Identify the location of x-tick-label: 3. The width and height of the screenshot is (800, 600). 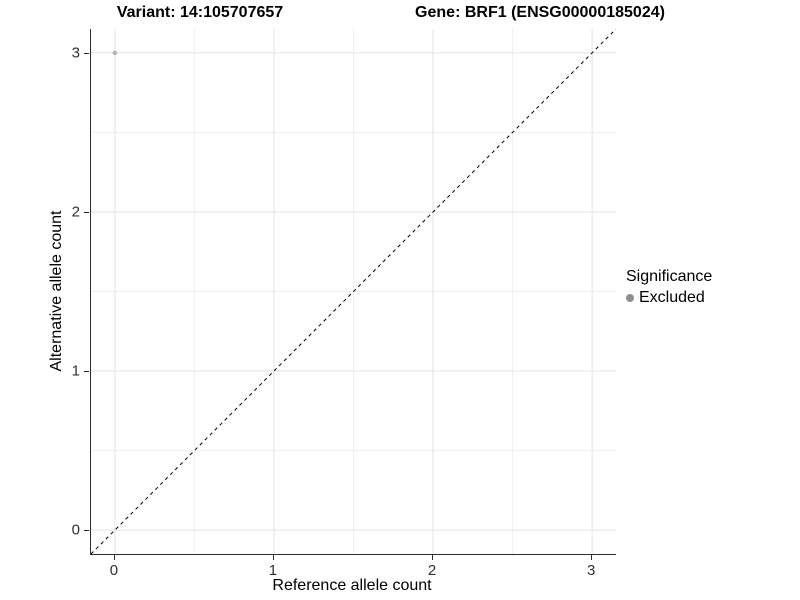
(591, 570).